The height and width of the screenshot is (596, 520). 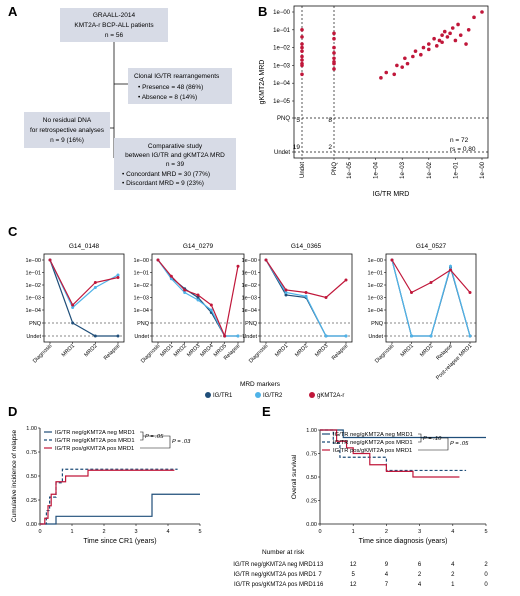 I want to click on legend-label: IG/TR neg/gKMT2A pos MRD1, so click(x=373, y=443).